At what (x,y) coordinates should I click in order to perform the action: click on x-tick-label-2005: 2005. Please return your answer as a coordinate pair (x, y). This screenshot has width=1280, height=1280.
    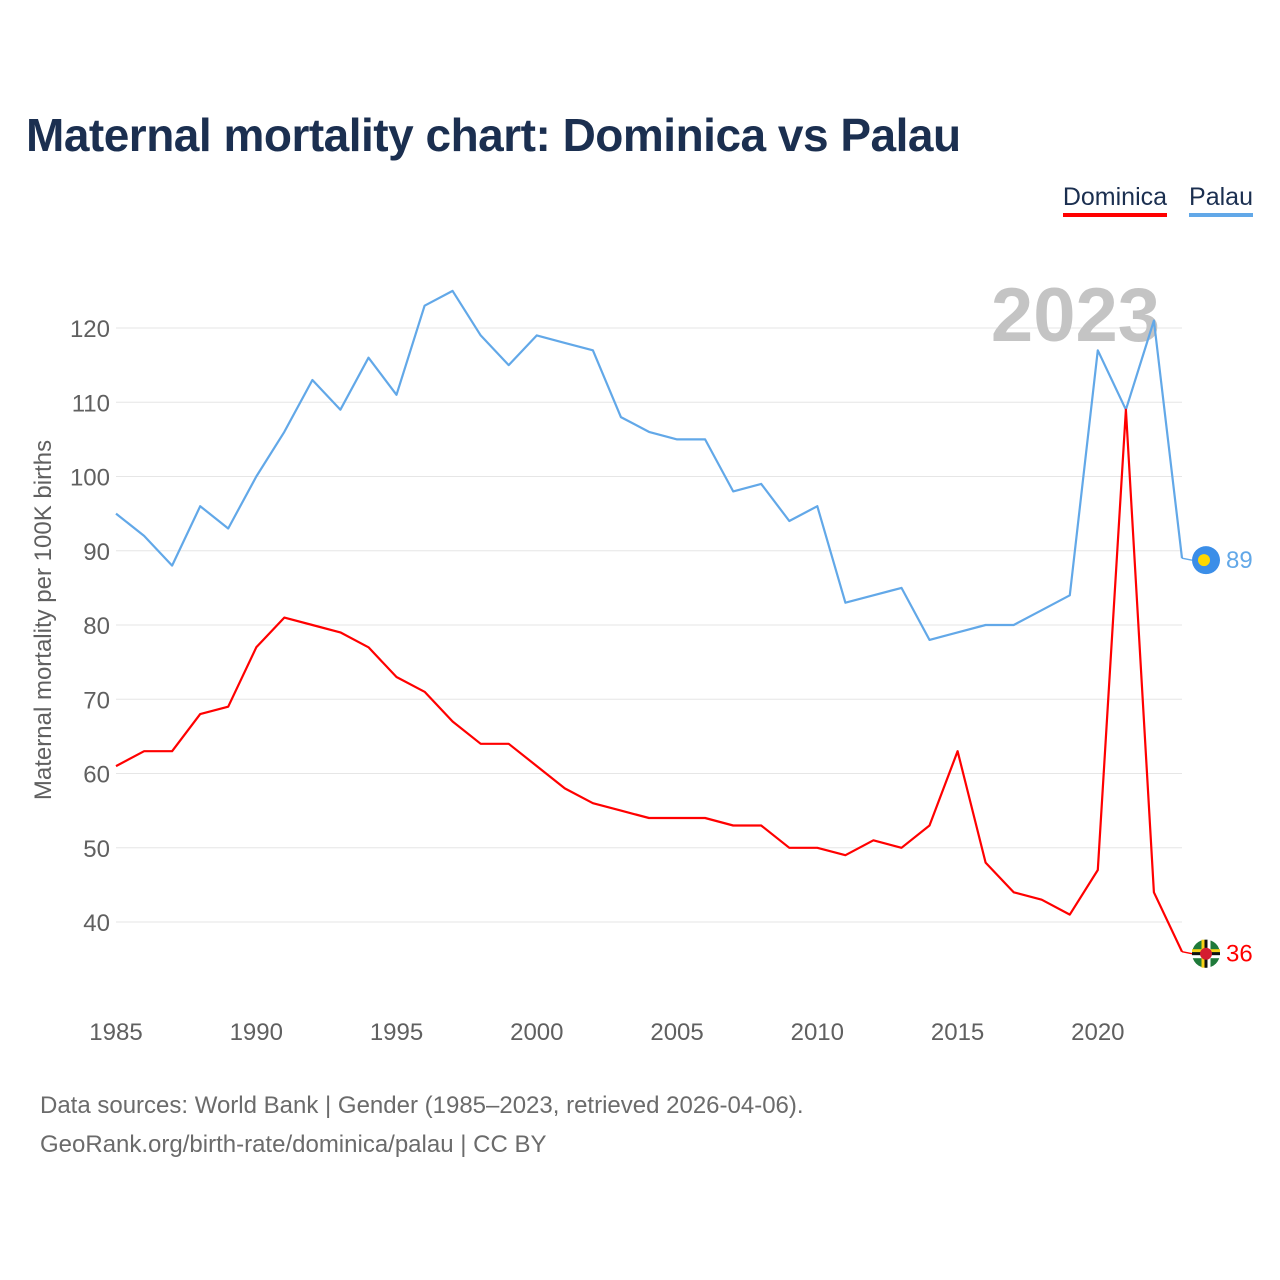
    Looking at the image, I should click on (676, 1032).